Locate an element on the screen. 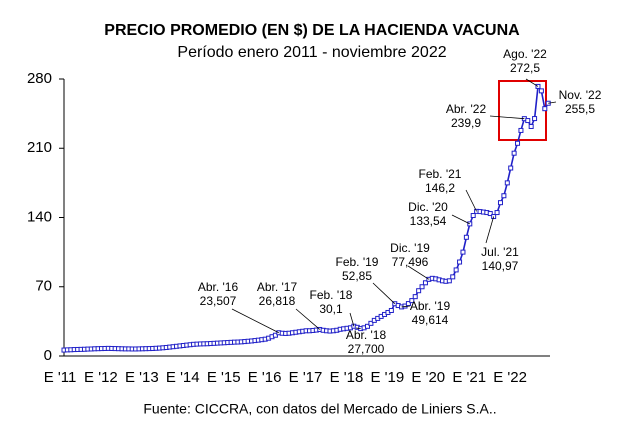 The image size is (625, 442). x-tick-label: E '15 is located at coordinates (224, 377).